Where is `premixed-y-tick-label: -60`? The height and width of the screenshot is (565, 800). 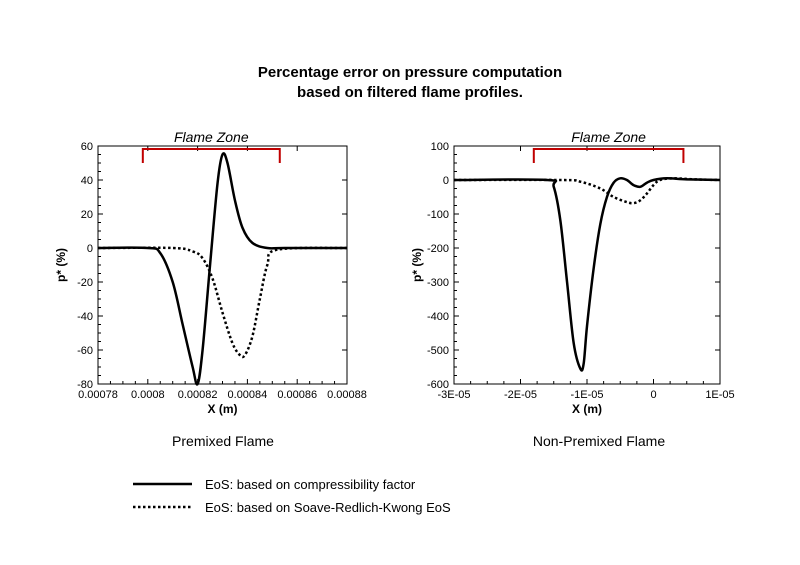
premixed-y-tick-label: -60 is located at coordinates (85, 351).